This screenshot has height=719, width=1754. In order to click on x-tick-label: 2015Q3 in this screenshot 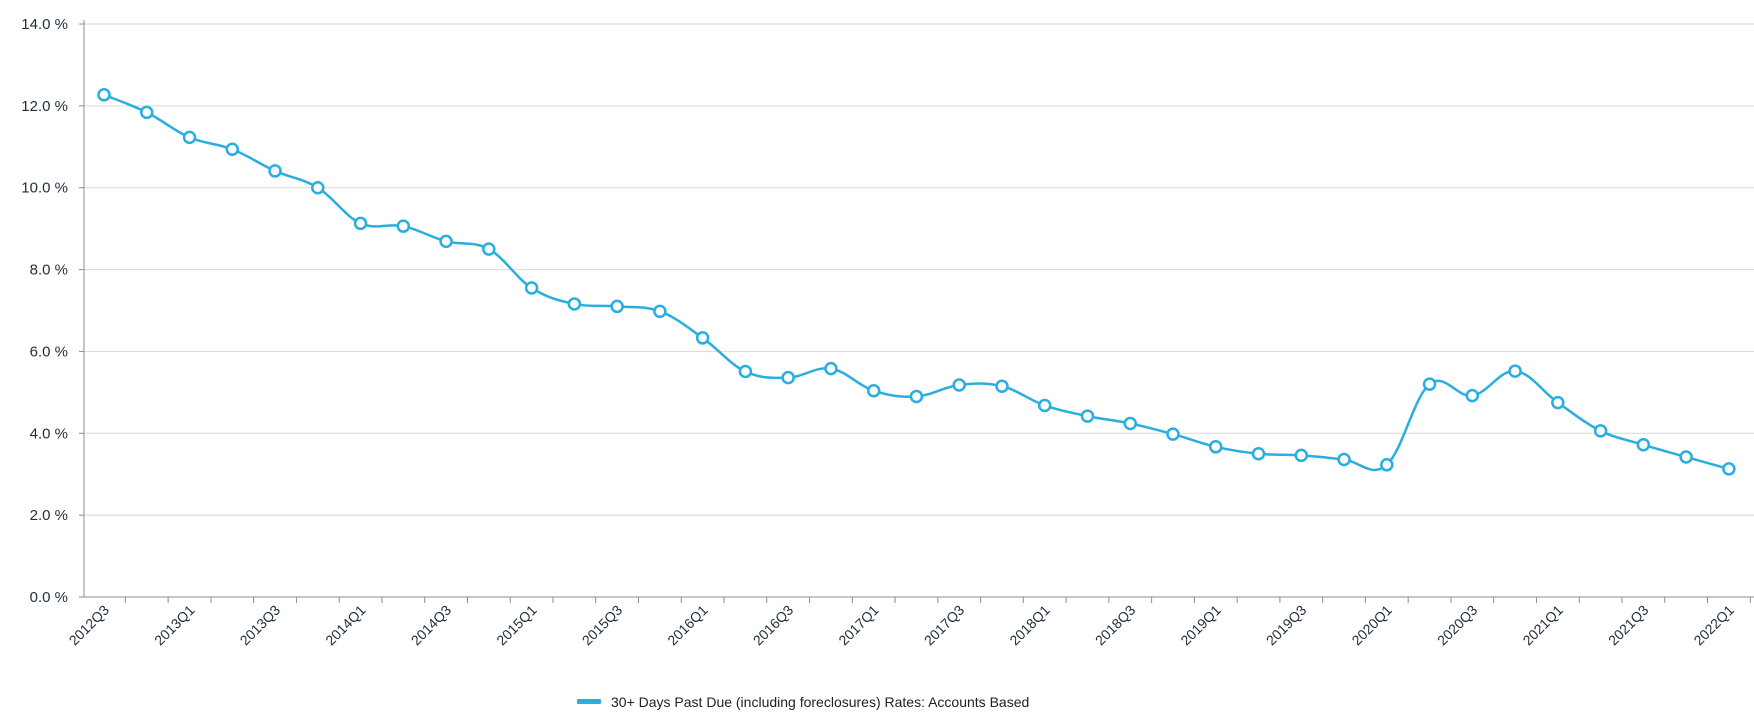, I will do `click(602, 625)`.